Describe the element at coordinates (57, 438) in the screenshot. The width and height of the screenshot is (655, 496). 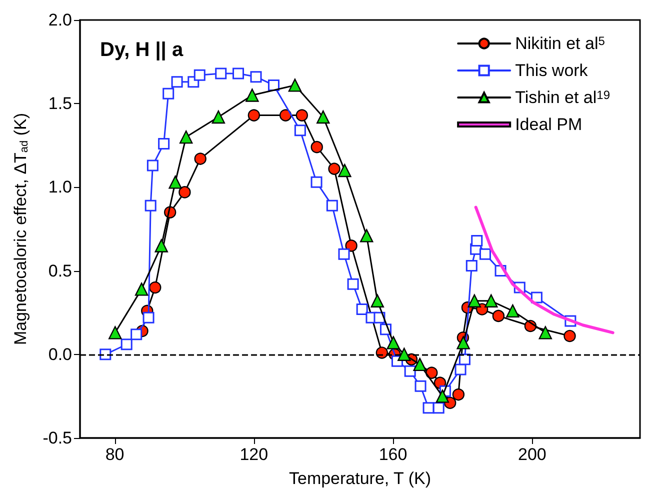
I see `y-tick-label: -0.5` at that location.